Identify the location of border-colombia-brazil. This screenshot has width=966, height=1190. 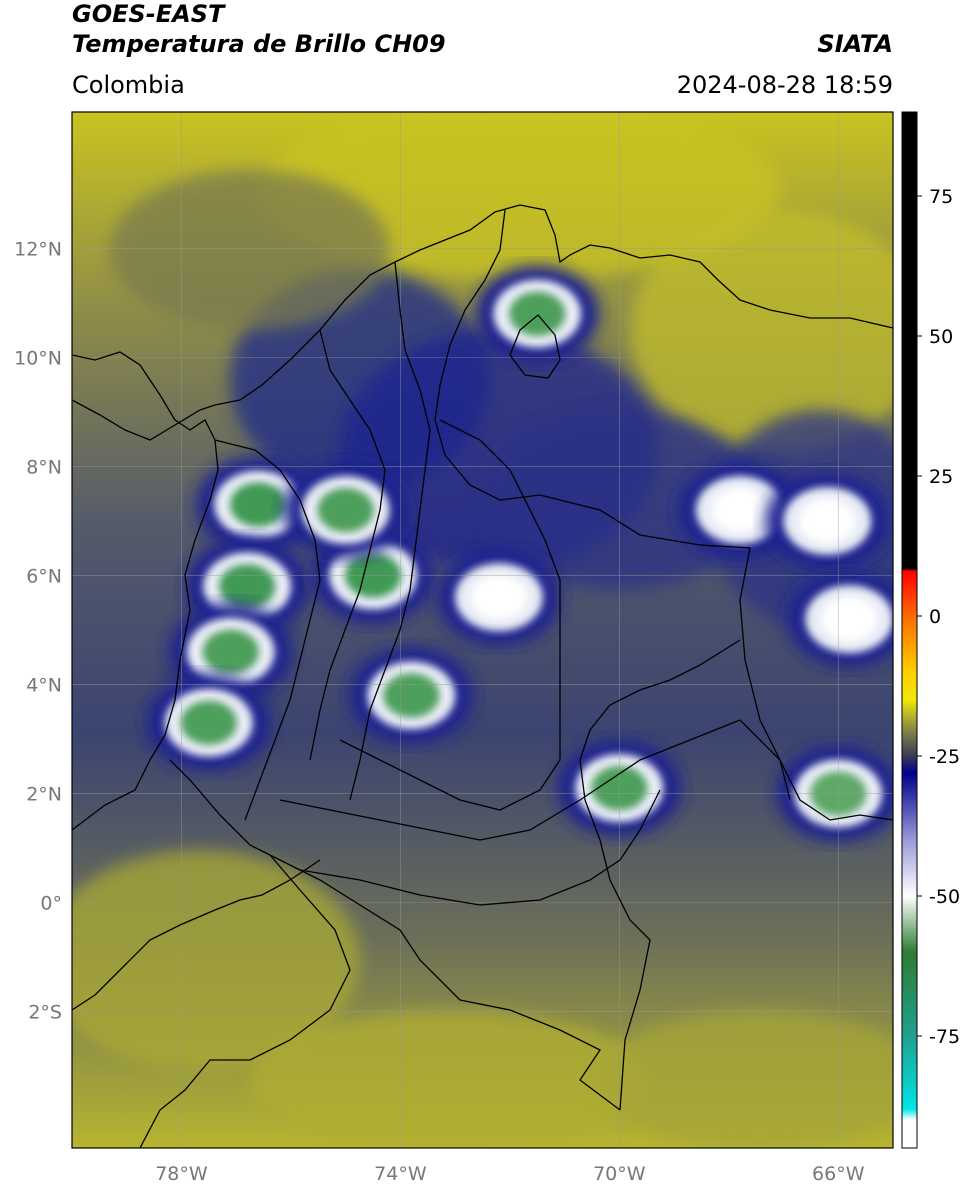
(660, 875).